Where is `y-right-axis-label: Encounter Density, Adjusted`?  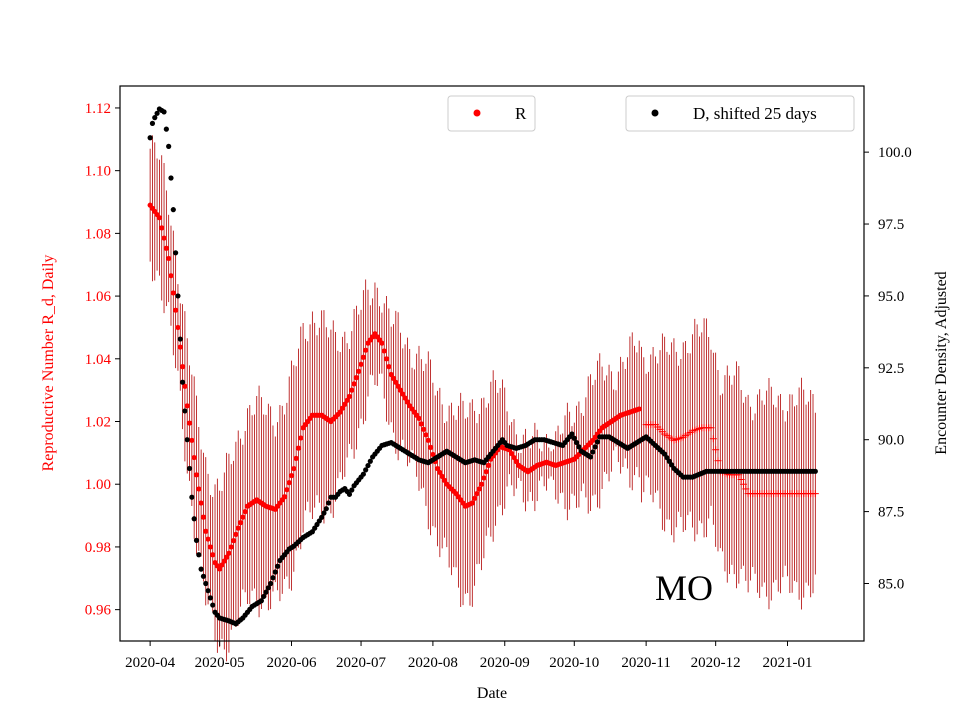 y-right-axis-label: Encounter Density, Adjusted is located at coordinates (941, 362).